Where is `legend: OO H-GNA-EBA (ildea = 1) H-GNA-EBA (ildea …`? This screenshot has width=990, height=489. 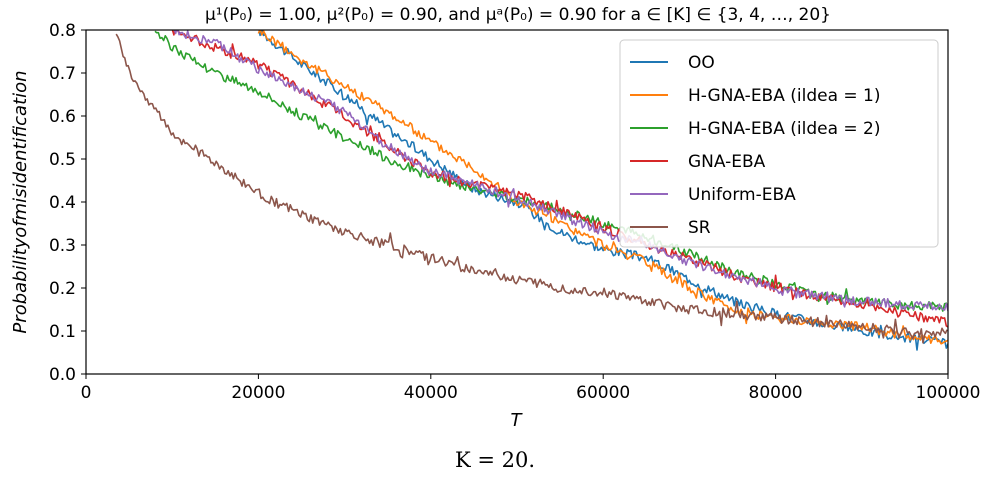
legend: OO H-GNA-EBA (ildea = 1) H-GNA-EBA (ildea … is located at coordinates (779, 143).